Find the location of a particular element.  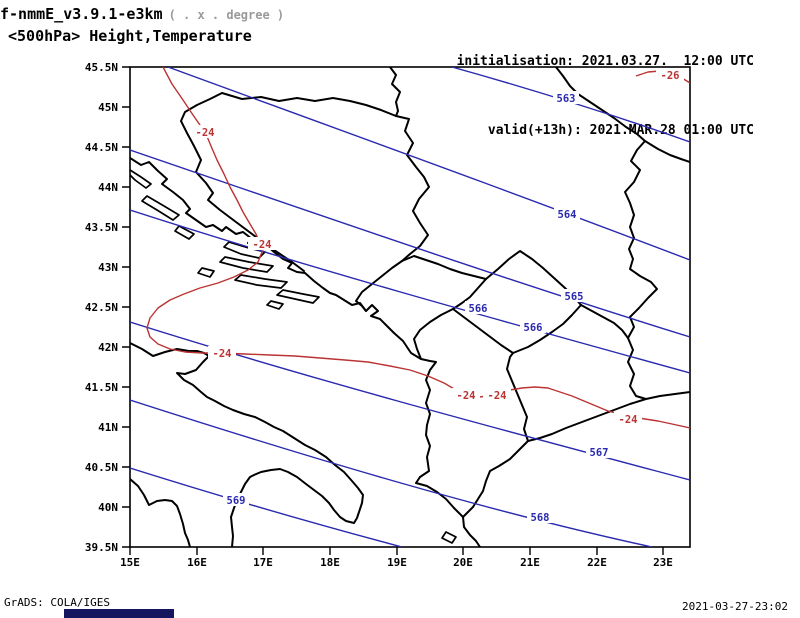

island-lastovo is located at coordinates (275, 305).